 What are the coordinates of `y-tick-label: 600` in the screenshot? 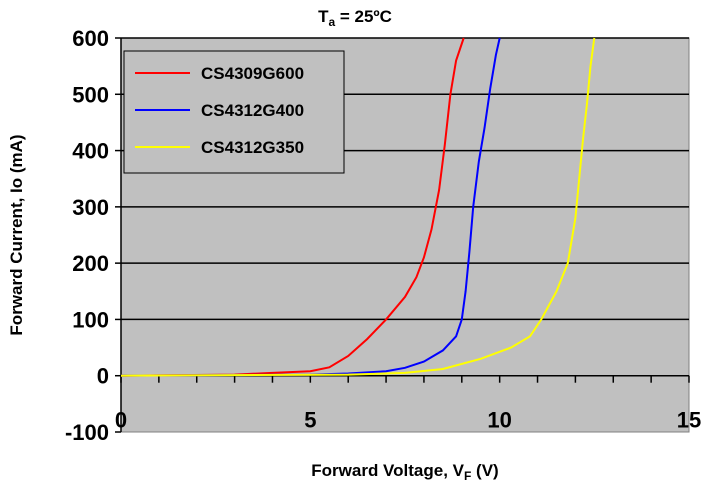 It's located at (90, 38).